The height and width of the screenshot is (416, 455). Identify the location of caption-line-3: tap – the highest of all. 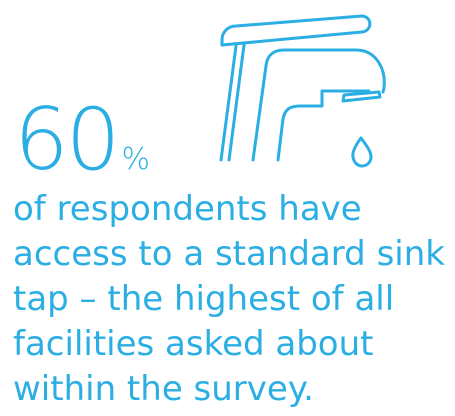
(204, 299).